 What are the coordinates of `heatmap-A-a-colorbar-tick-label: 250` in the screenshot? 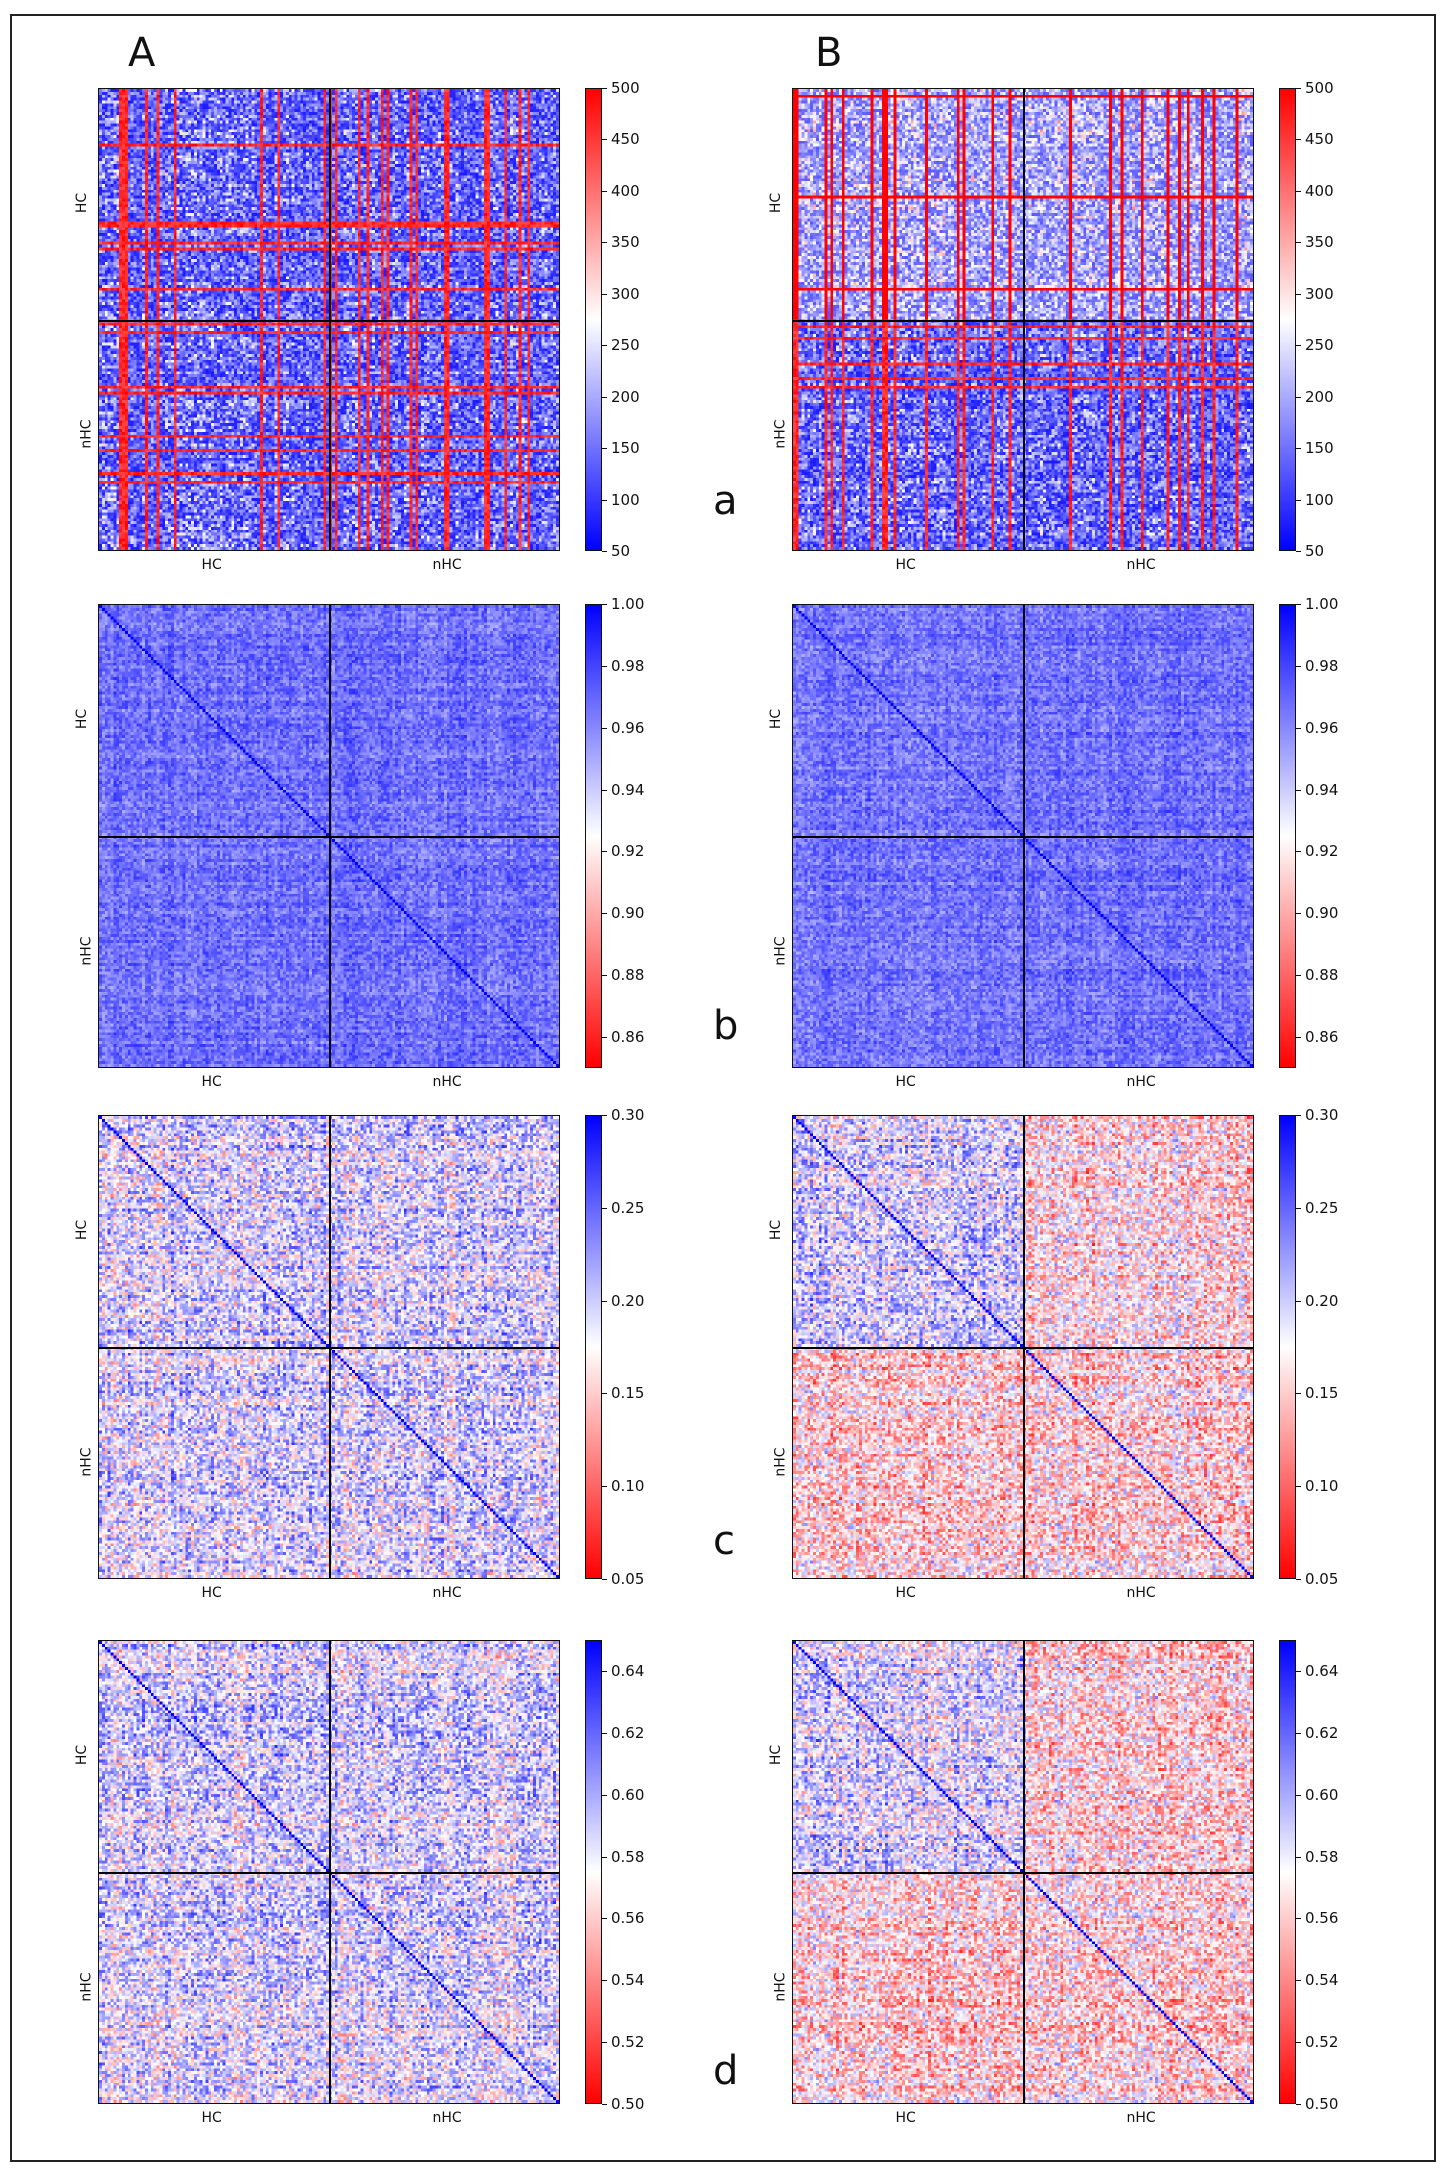 It's located at (625, 345).